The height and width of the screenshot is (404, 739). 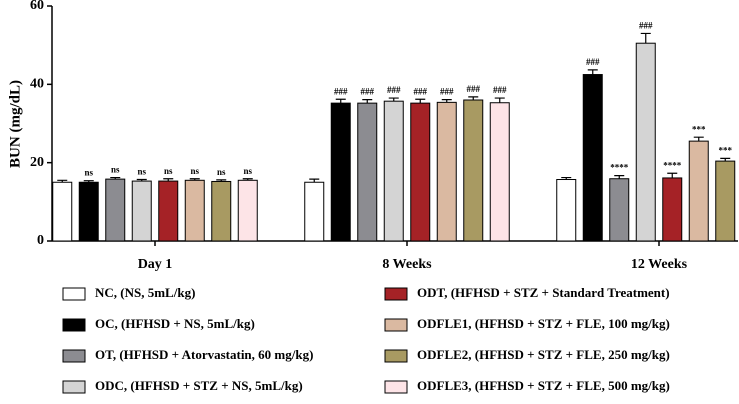 I want to click on y-axis-label: BUN (mg/dL), so click(x=15, y=124).